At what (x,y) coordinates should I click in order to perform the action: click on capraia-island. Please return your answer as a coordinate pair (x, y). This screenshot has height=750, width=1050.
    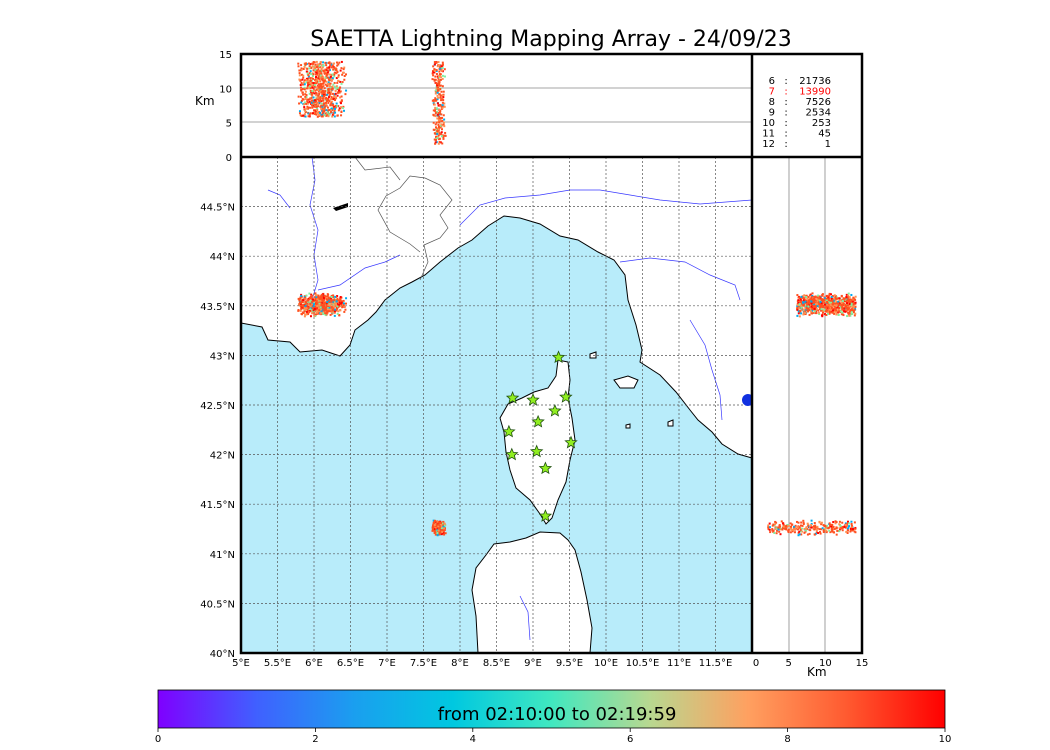
    Looking at the image, I should click on (593, 355).